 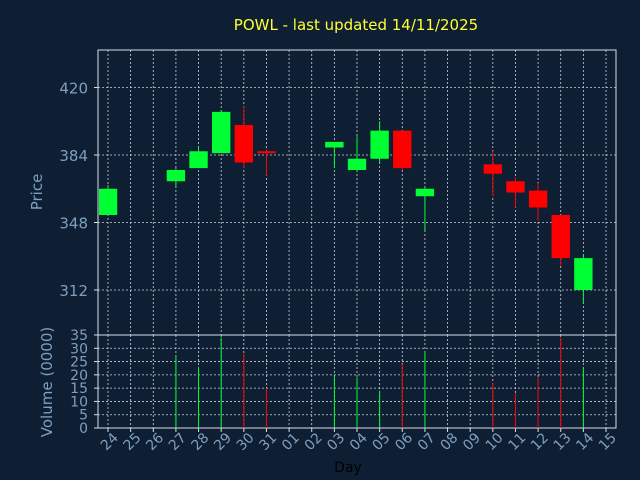 What do you see at coordinates (47, 382) in the screenshot?
I see `volume-axis-label: Volume (0000)` at bounding box center [47, 382].